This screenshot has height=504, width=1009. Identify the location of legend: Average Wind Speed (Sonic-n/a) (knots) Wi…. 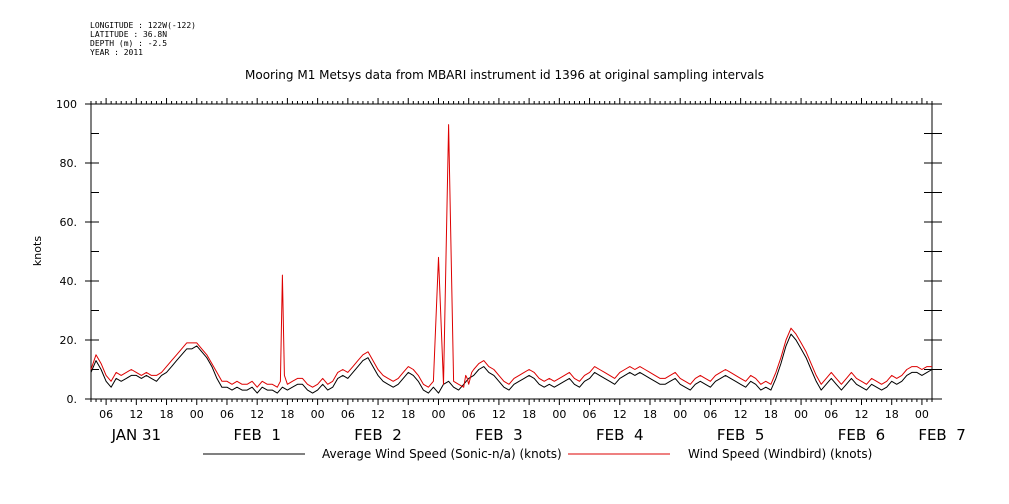
(537, 454).